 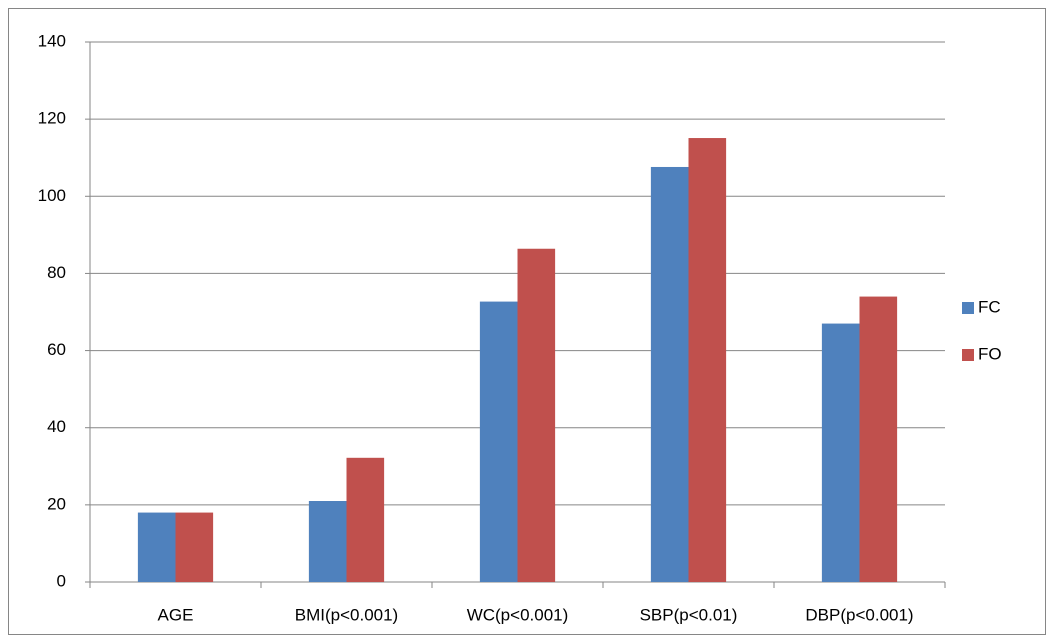 I want to click on y-tick-label: 100, so click(x=52, y=195).